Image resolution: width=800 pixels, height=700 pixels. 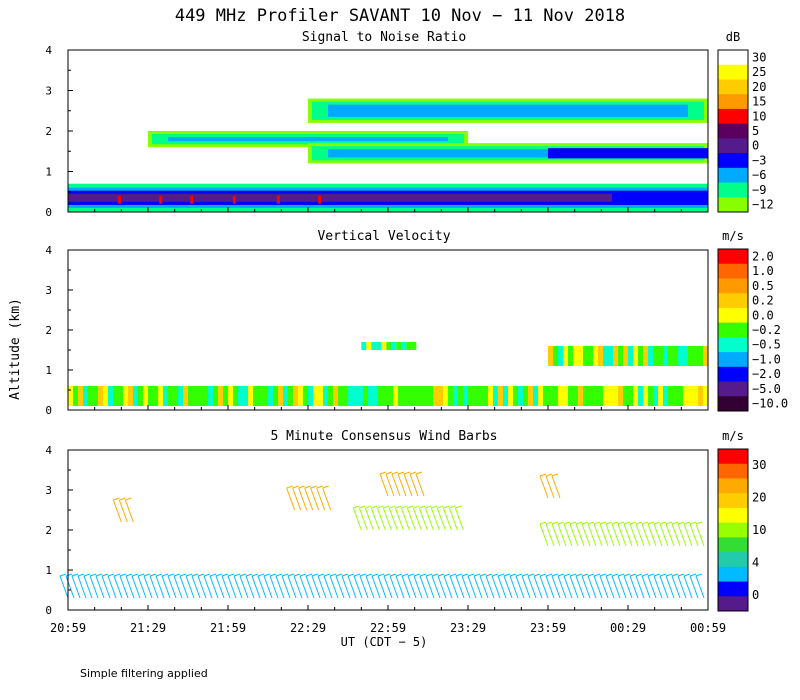 I want to click on x-tick-label: 21:59, so click(x=228, y=628).